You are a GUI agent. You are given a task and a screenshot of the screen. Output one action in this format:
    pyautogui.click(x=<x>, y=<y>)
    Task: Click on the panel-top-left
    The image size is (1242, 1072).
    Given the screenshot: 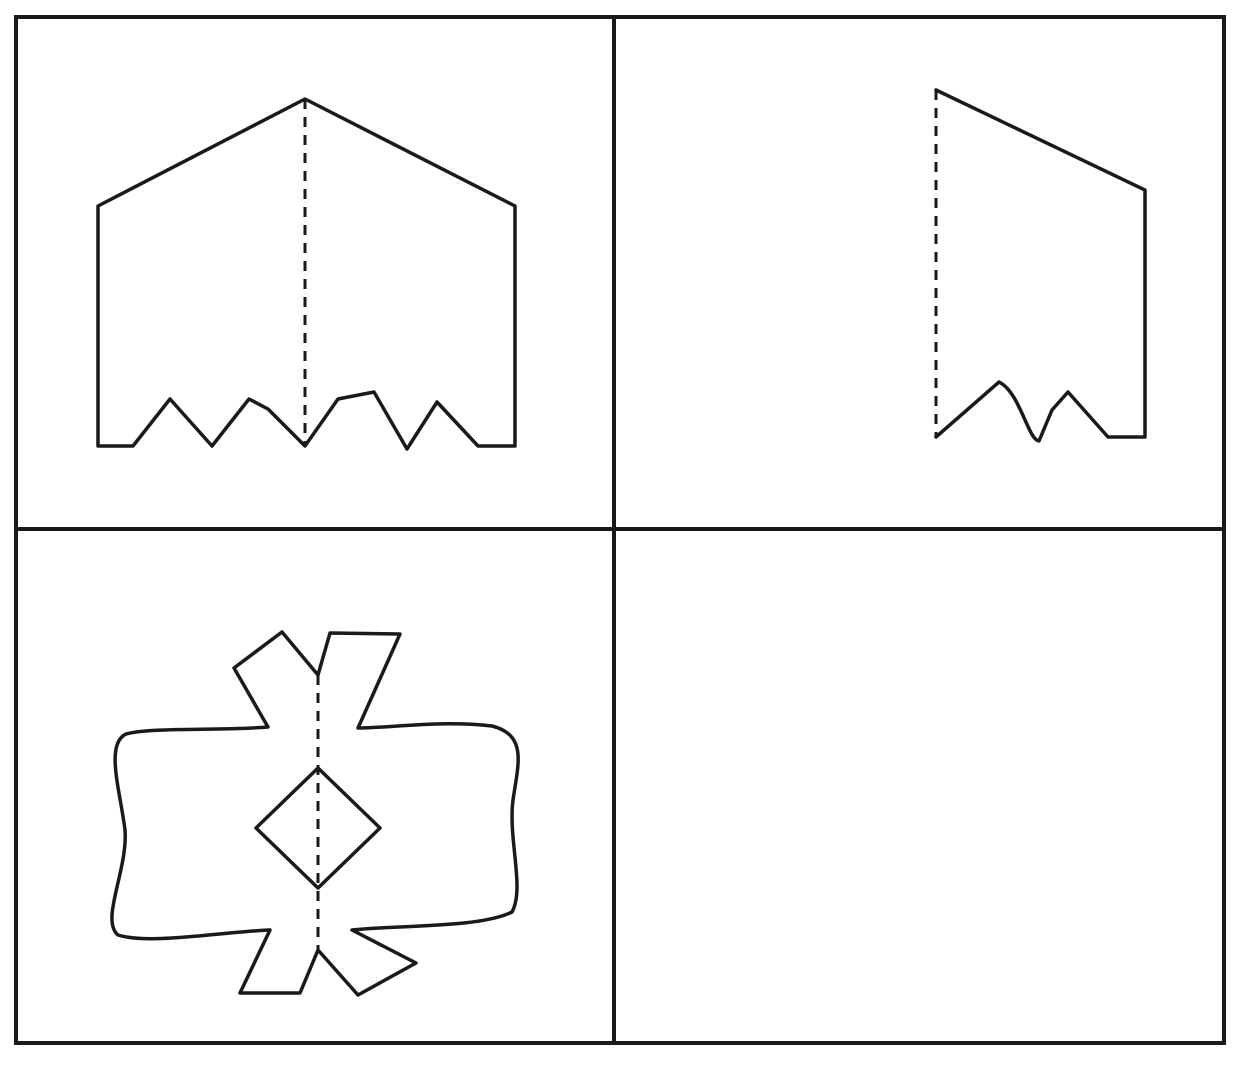 What is the action you would take?
    pyautogui.click(x=306, y=274)
    